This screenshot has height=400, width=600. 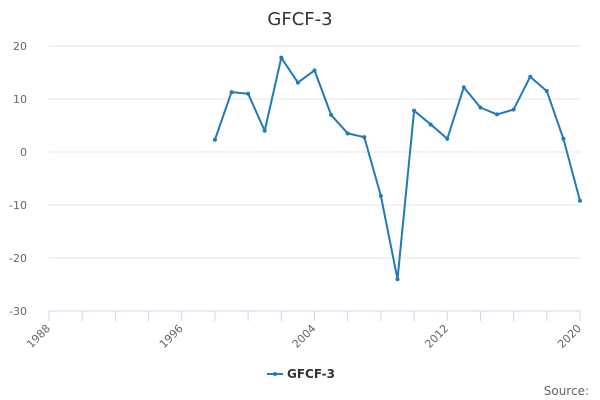 I want to click on x-axis: 1988 1996 2004 2012 2020, so click(x=304, y=330).